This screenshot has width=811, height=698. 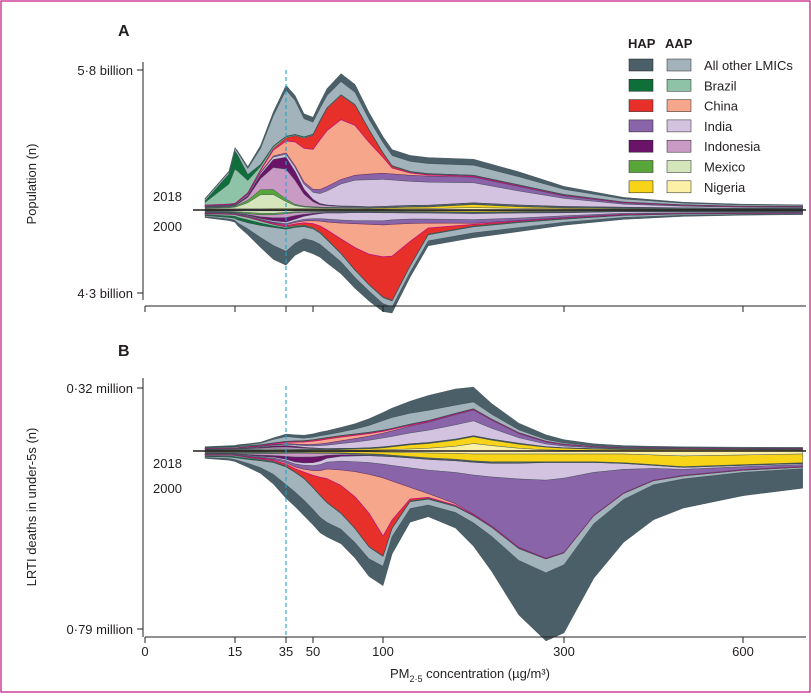 What do you see at coordinates (642, 43) in the screenshot?
I see `legend-header-hap: HAP` at bounding box center [642, 43].